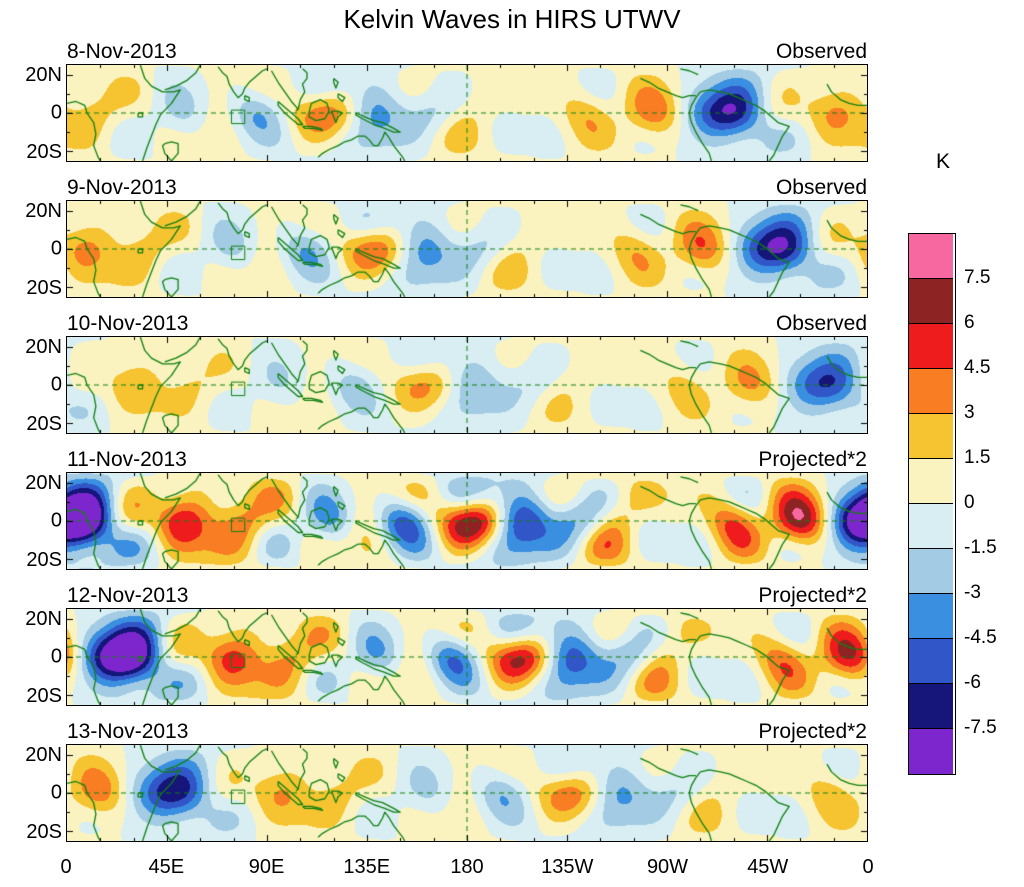 The image size is (1024, 887). What do you see at coordinates (567, 867) in the screenshot?
I see `x-tick-label: 135W` at bounding box center [567, 867].